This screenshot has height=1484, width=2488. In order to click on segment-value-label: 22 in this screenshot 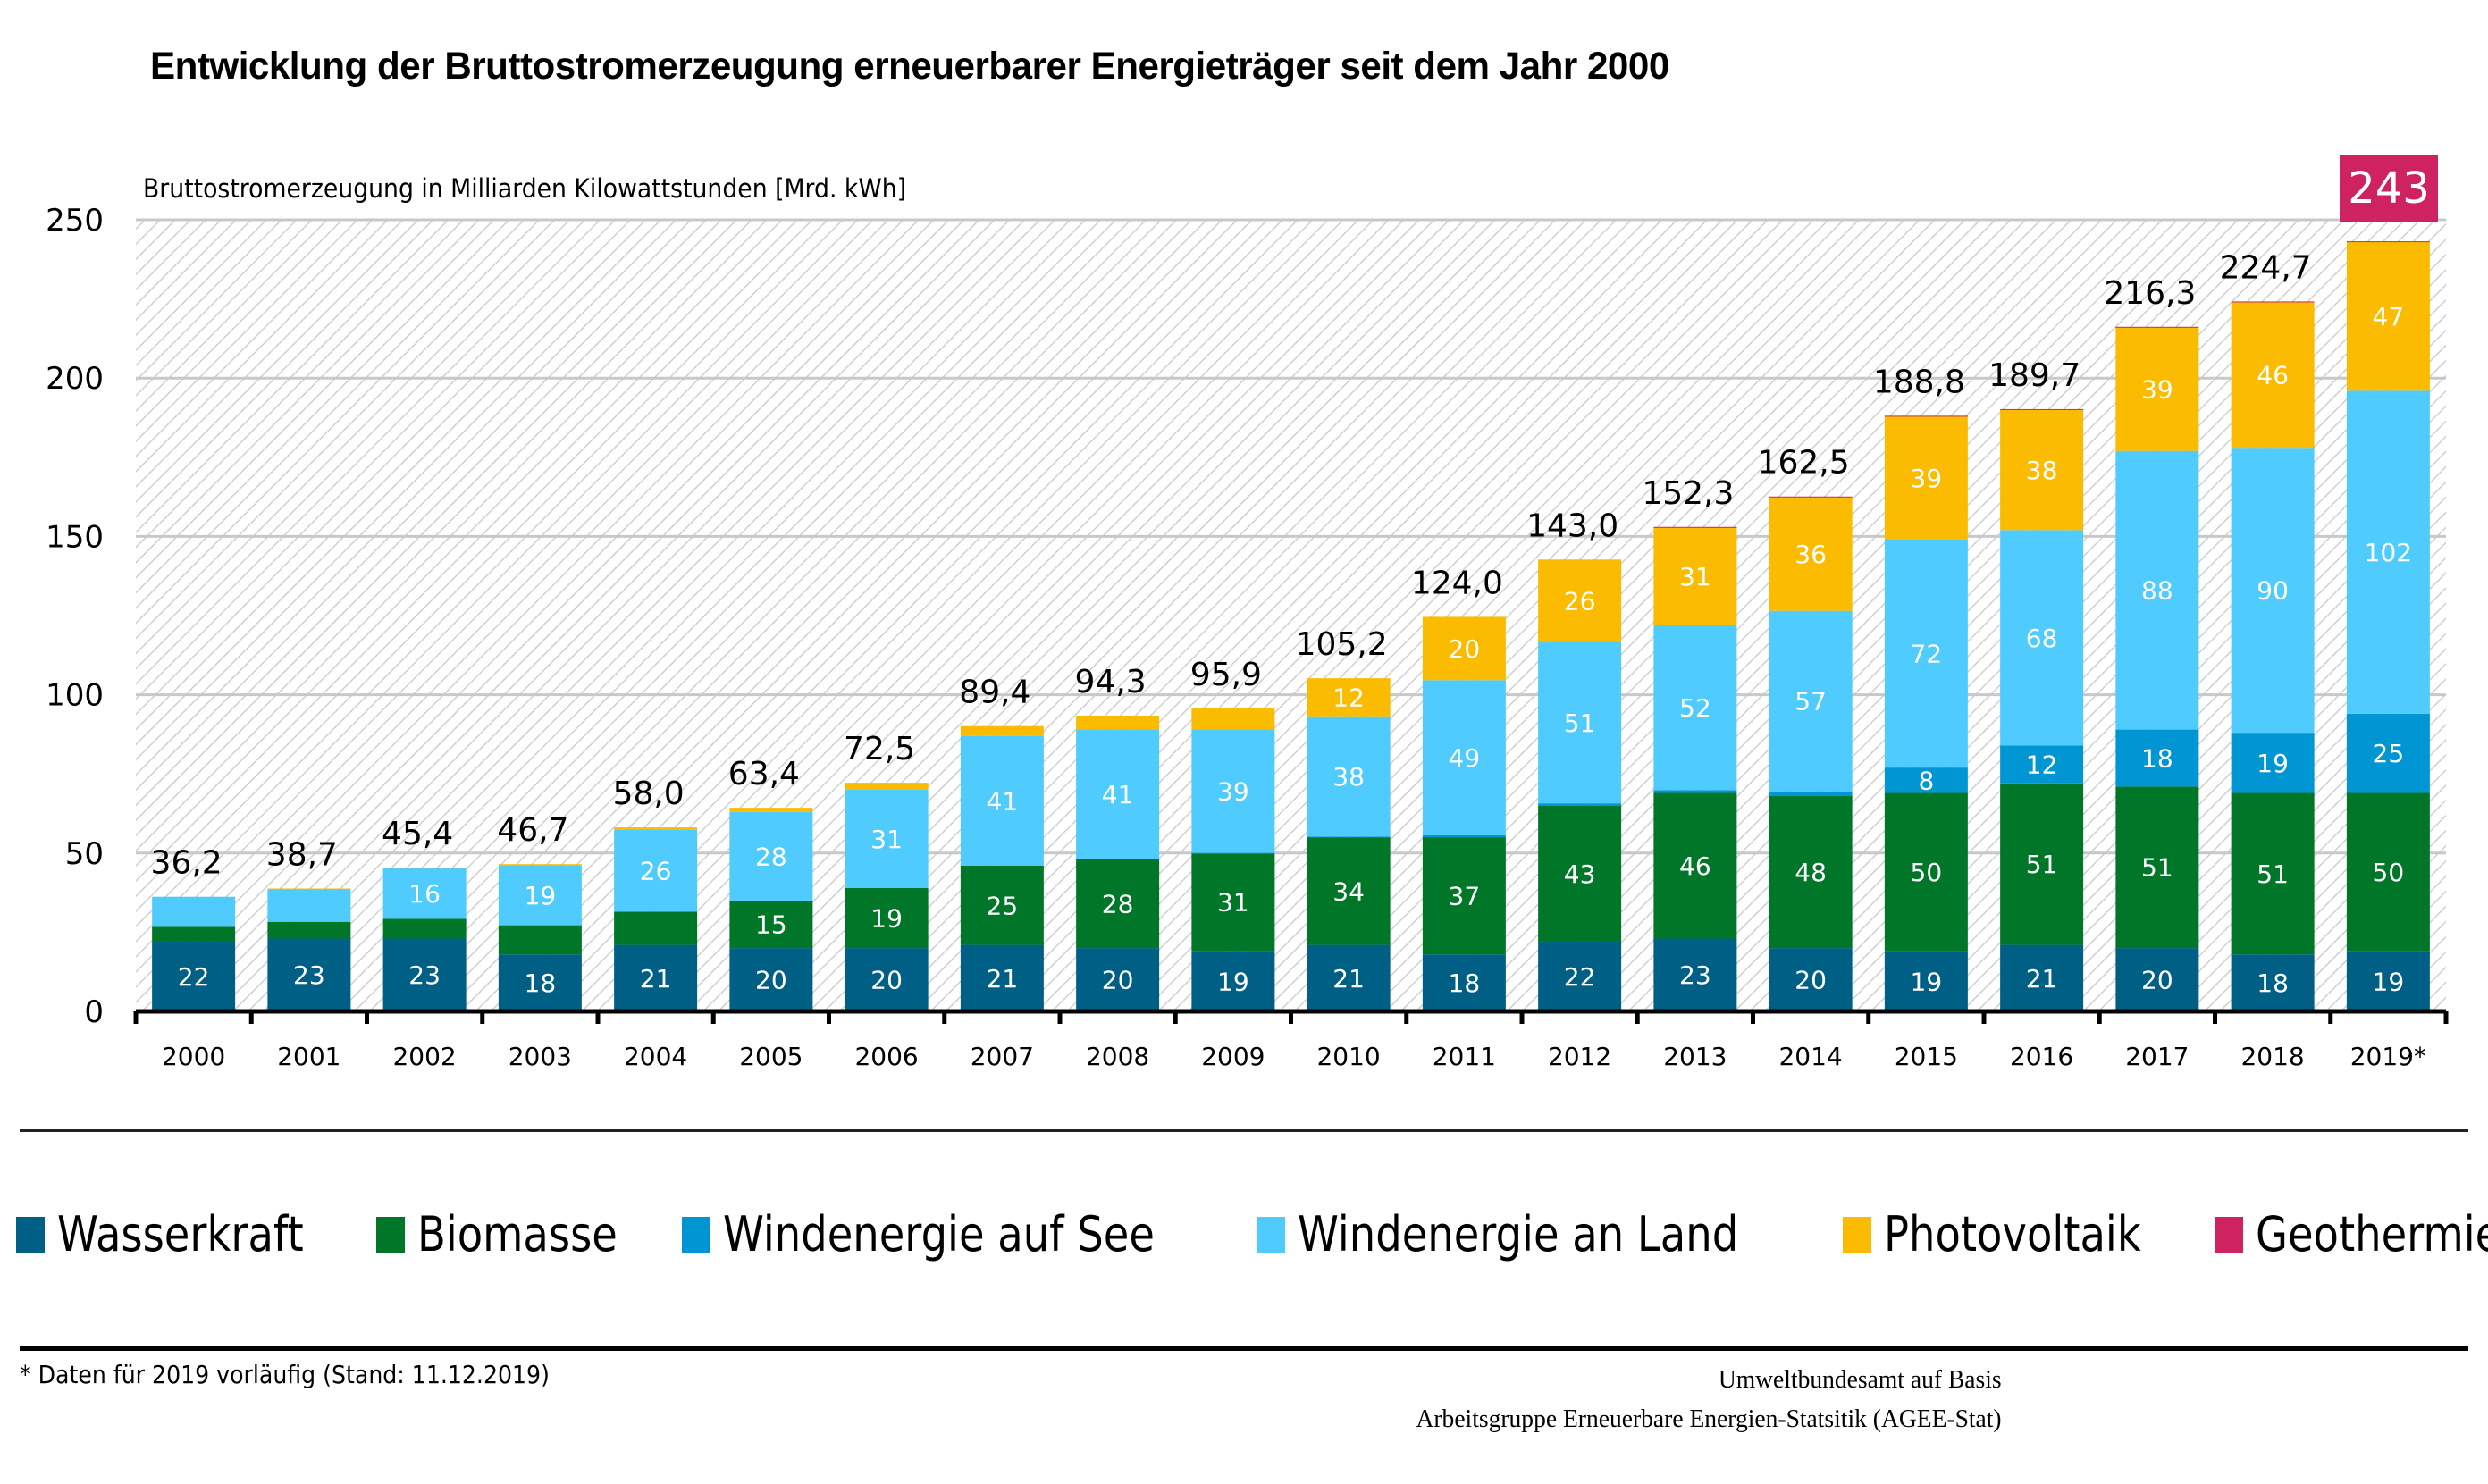, I will do `click(194, 977)`.